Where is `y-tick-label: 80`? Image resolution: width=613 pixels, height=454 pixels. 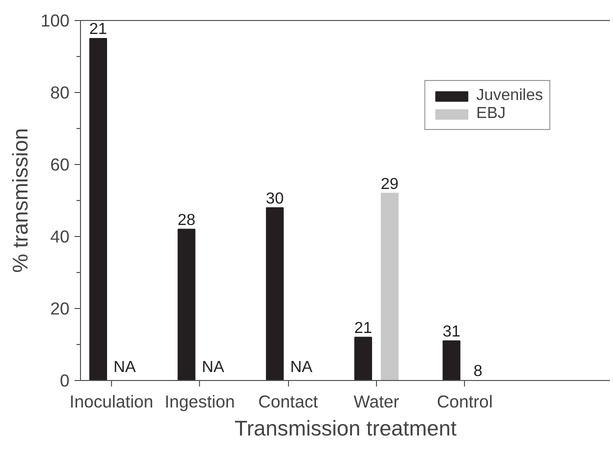
y-tick-label: 80 is located at coordinates (60, 92).